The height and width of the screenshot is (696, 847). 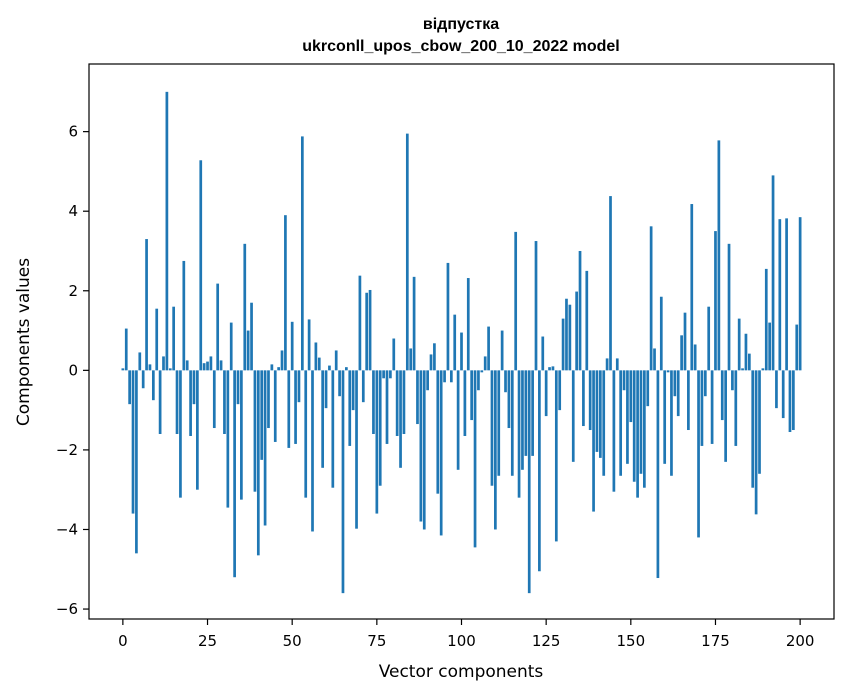 What do you see at coordinates (24, 342) in the screenshot?
I see `y-axis-label: Components values` at bounding box center [24, 342].